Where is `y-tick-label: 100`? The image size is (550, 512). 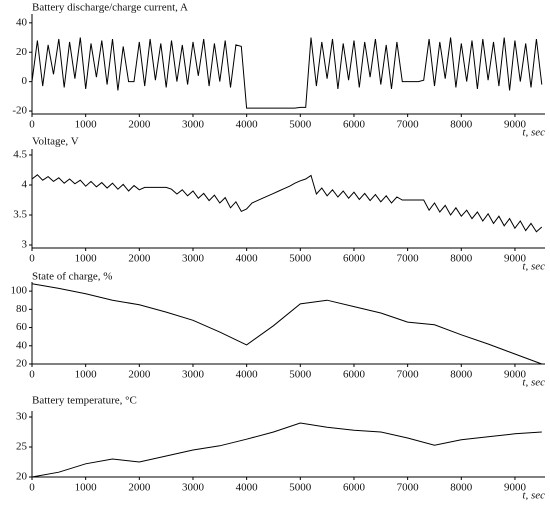 y-tick-label: 100 is located at coordinates (19, 291).